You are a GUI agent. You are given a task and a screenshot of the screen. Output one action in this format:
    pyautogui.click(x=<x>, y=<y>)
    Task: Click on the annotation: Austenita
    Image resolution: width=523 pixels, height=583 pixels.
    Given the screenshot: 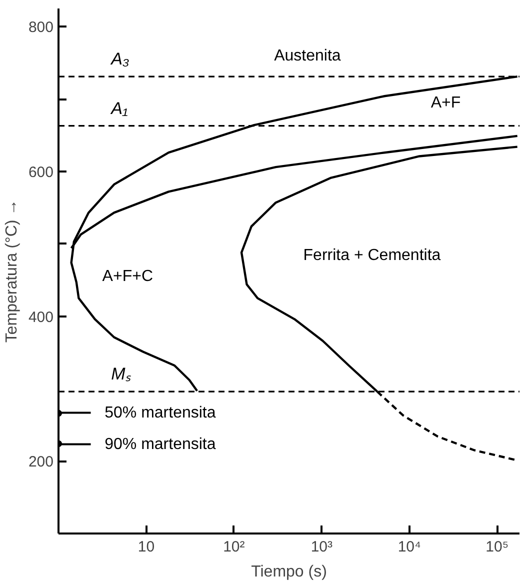 What is the action you would take?
    pyautogui.click(x=307, y=55)
    